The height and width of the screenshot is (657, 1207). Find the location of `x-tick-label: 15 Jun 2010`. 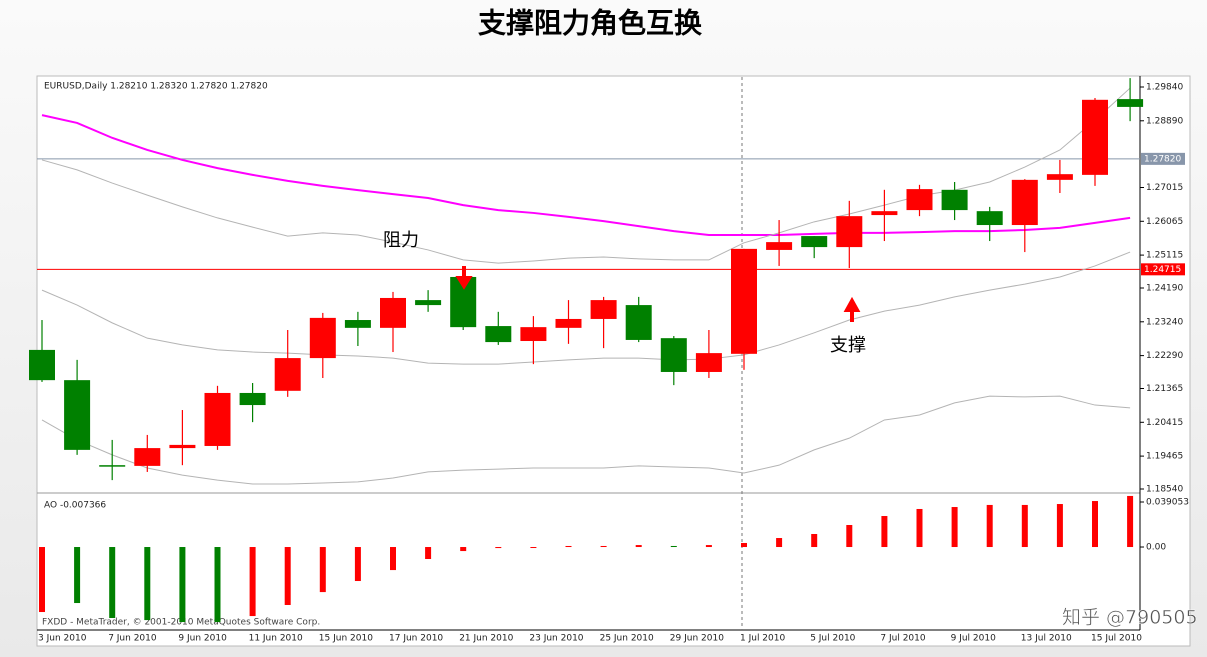

x-tick-label: 15 Jun 2010 is located at coordinates (346, 639).